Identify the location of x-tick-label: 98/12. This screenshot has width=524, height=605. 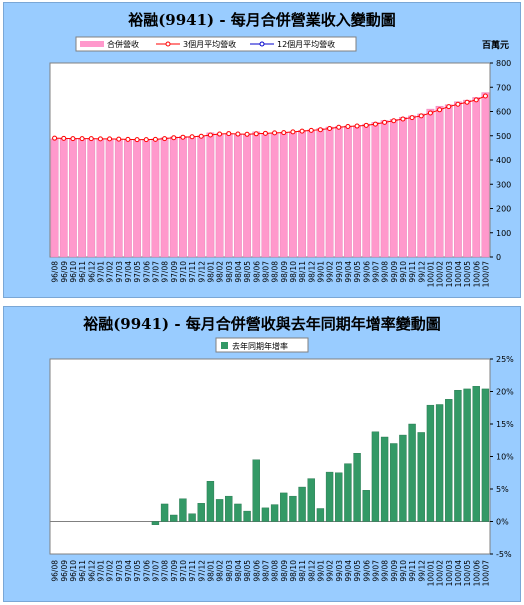
(311, 571).